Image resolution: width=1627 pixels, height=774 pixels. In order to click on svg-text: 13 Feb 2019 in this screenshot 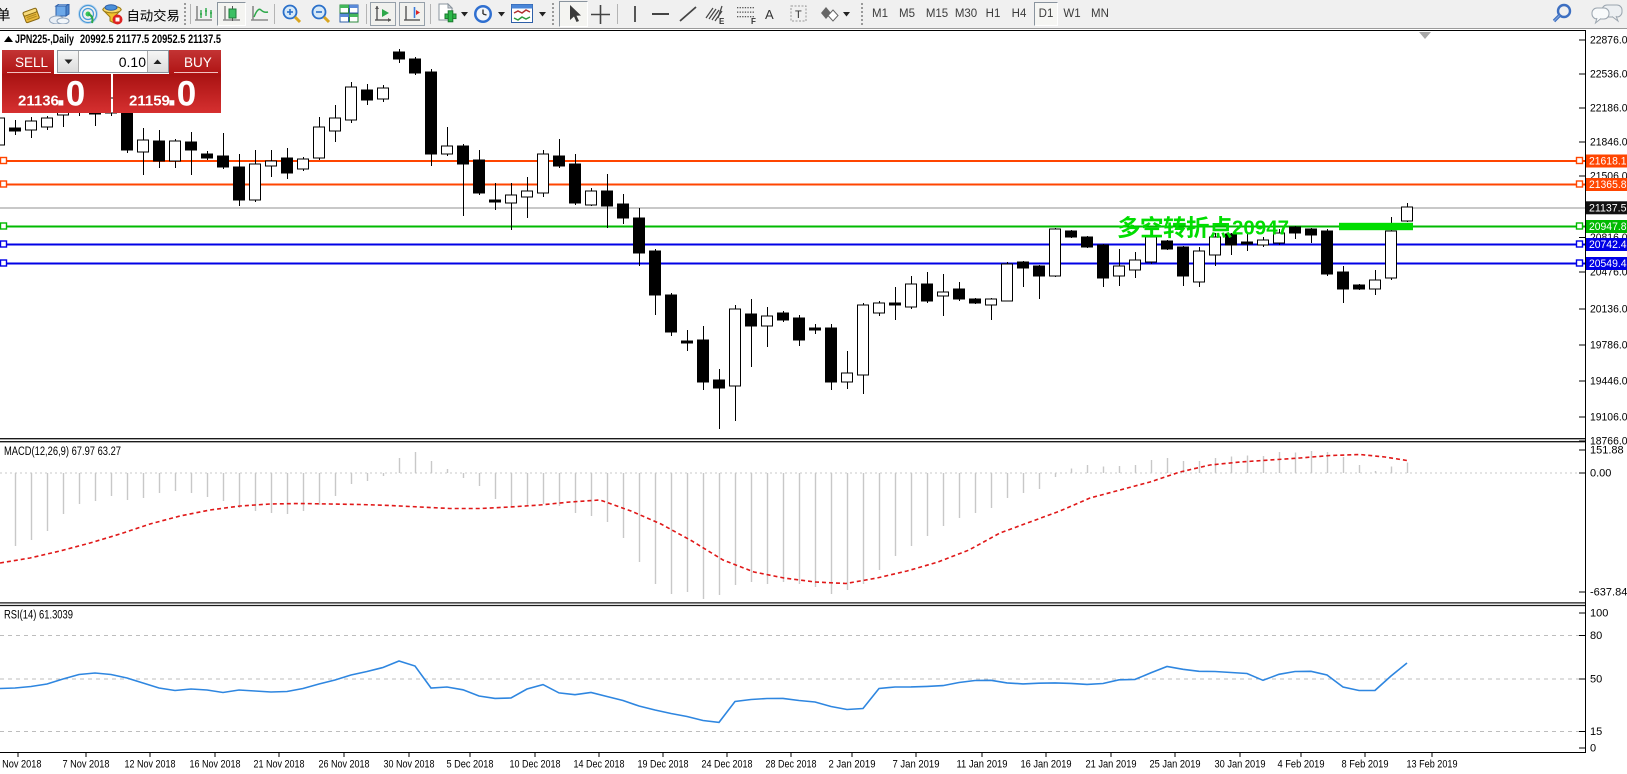, I will do `click(1432, 765)`.